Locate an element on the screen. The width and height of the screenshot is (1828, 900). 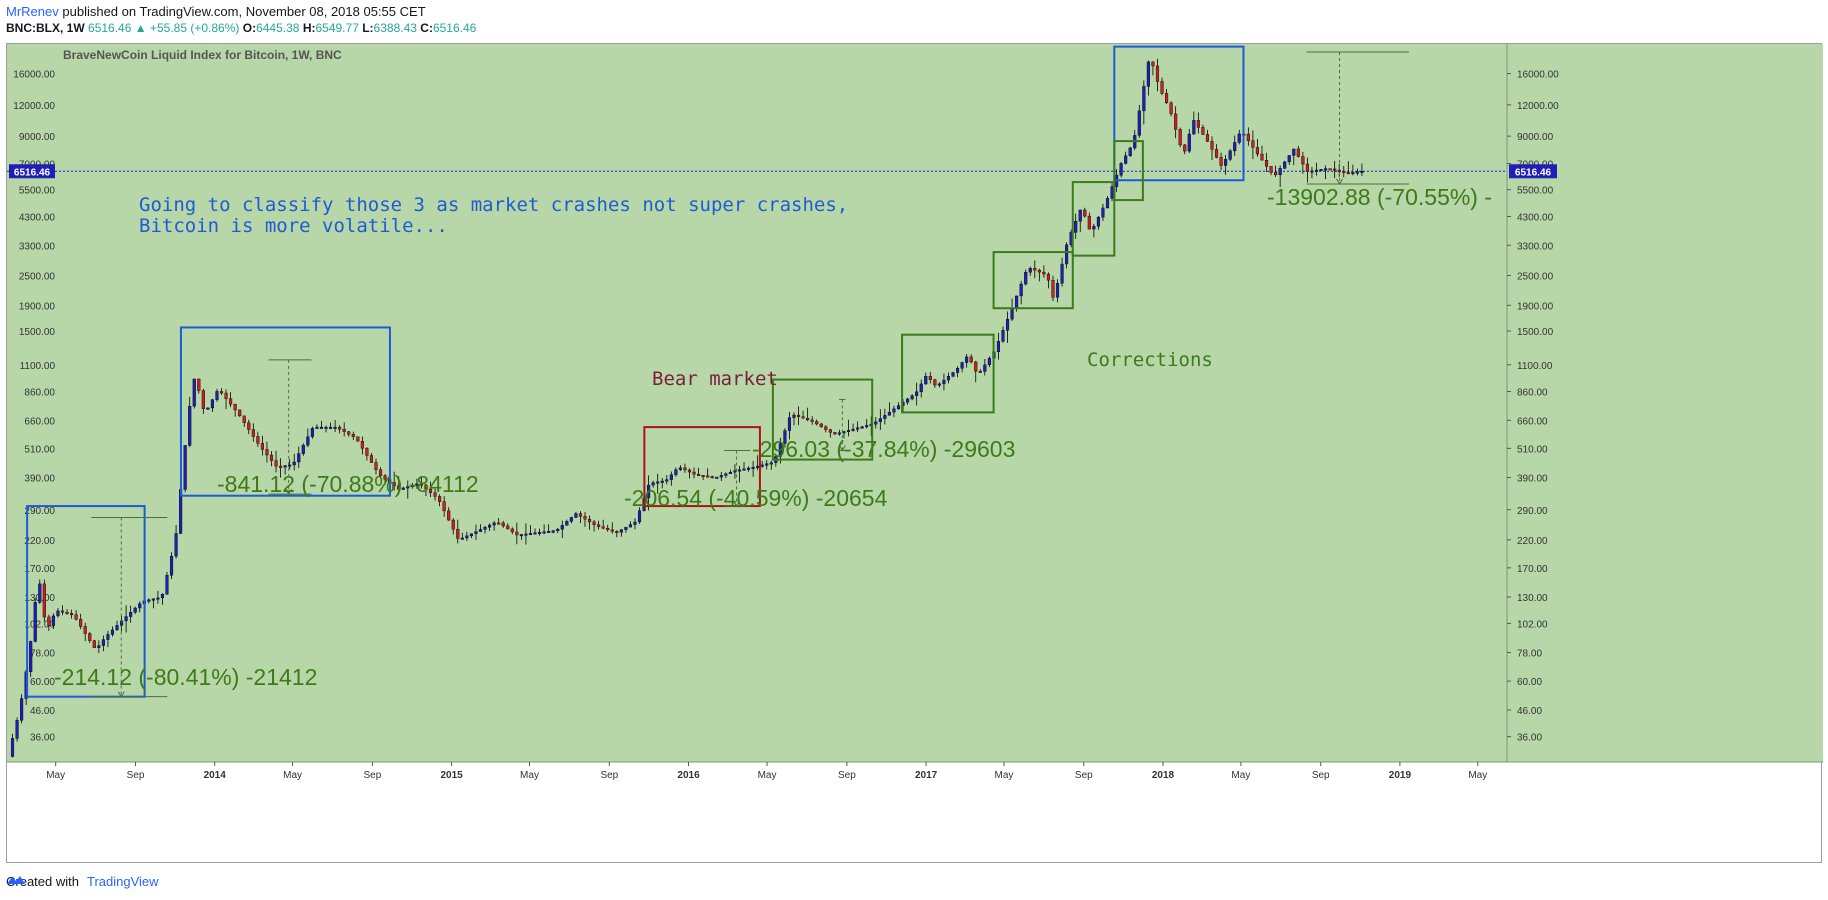
x-tick-label: Sep is located at coordinates (373, 775).